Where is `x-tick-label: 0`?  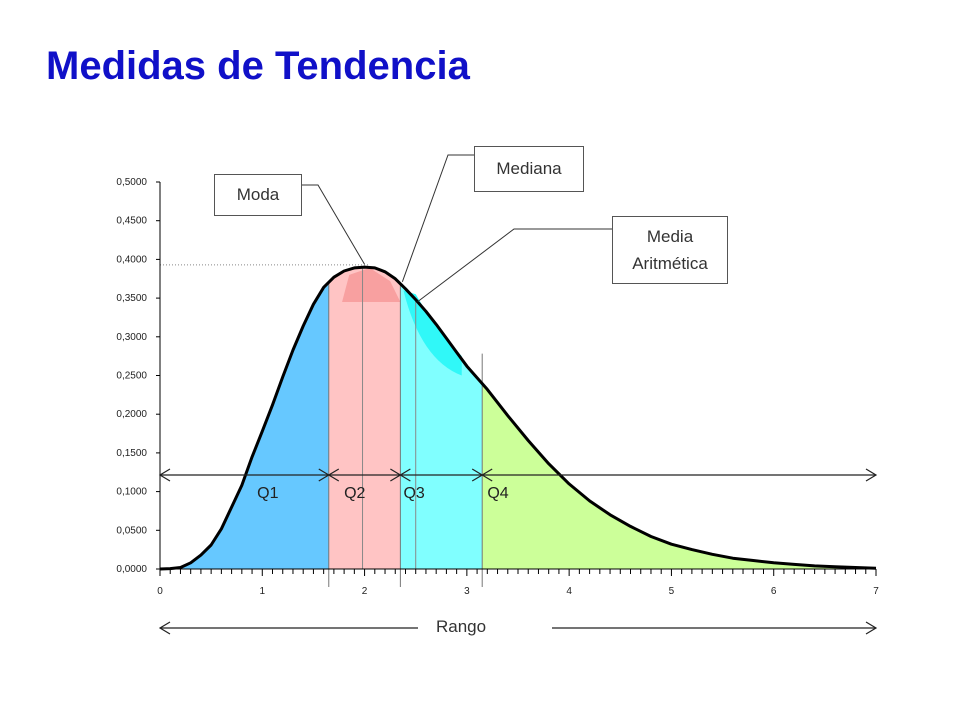
x-tick-label: 0 is located at coordinates (160, 591).